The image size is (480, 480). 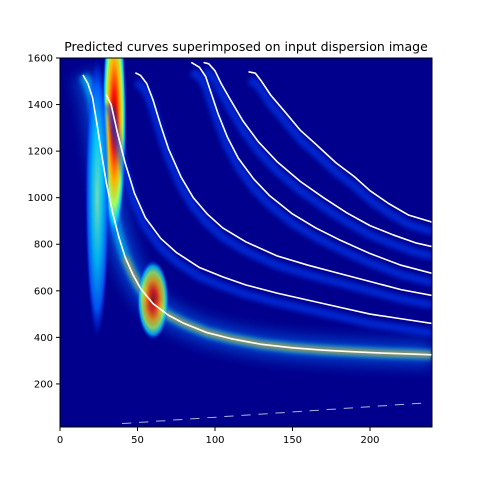 I want to click on y-tick-label-1200: 1200, so click(x=40, y=152).